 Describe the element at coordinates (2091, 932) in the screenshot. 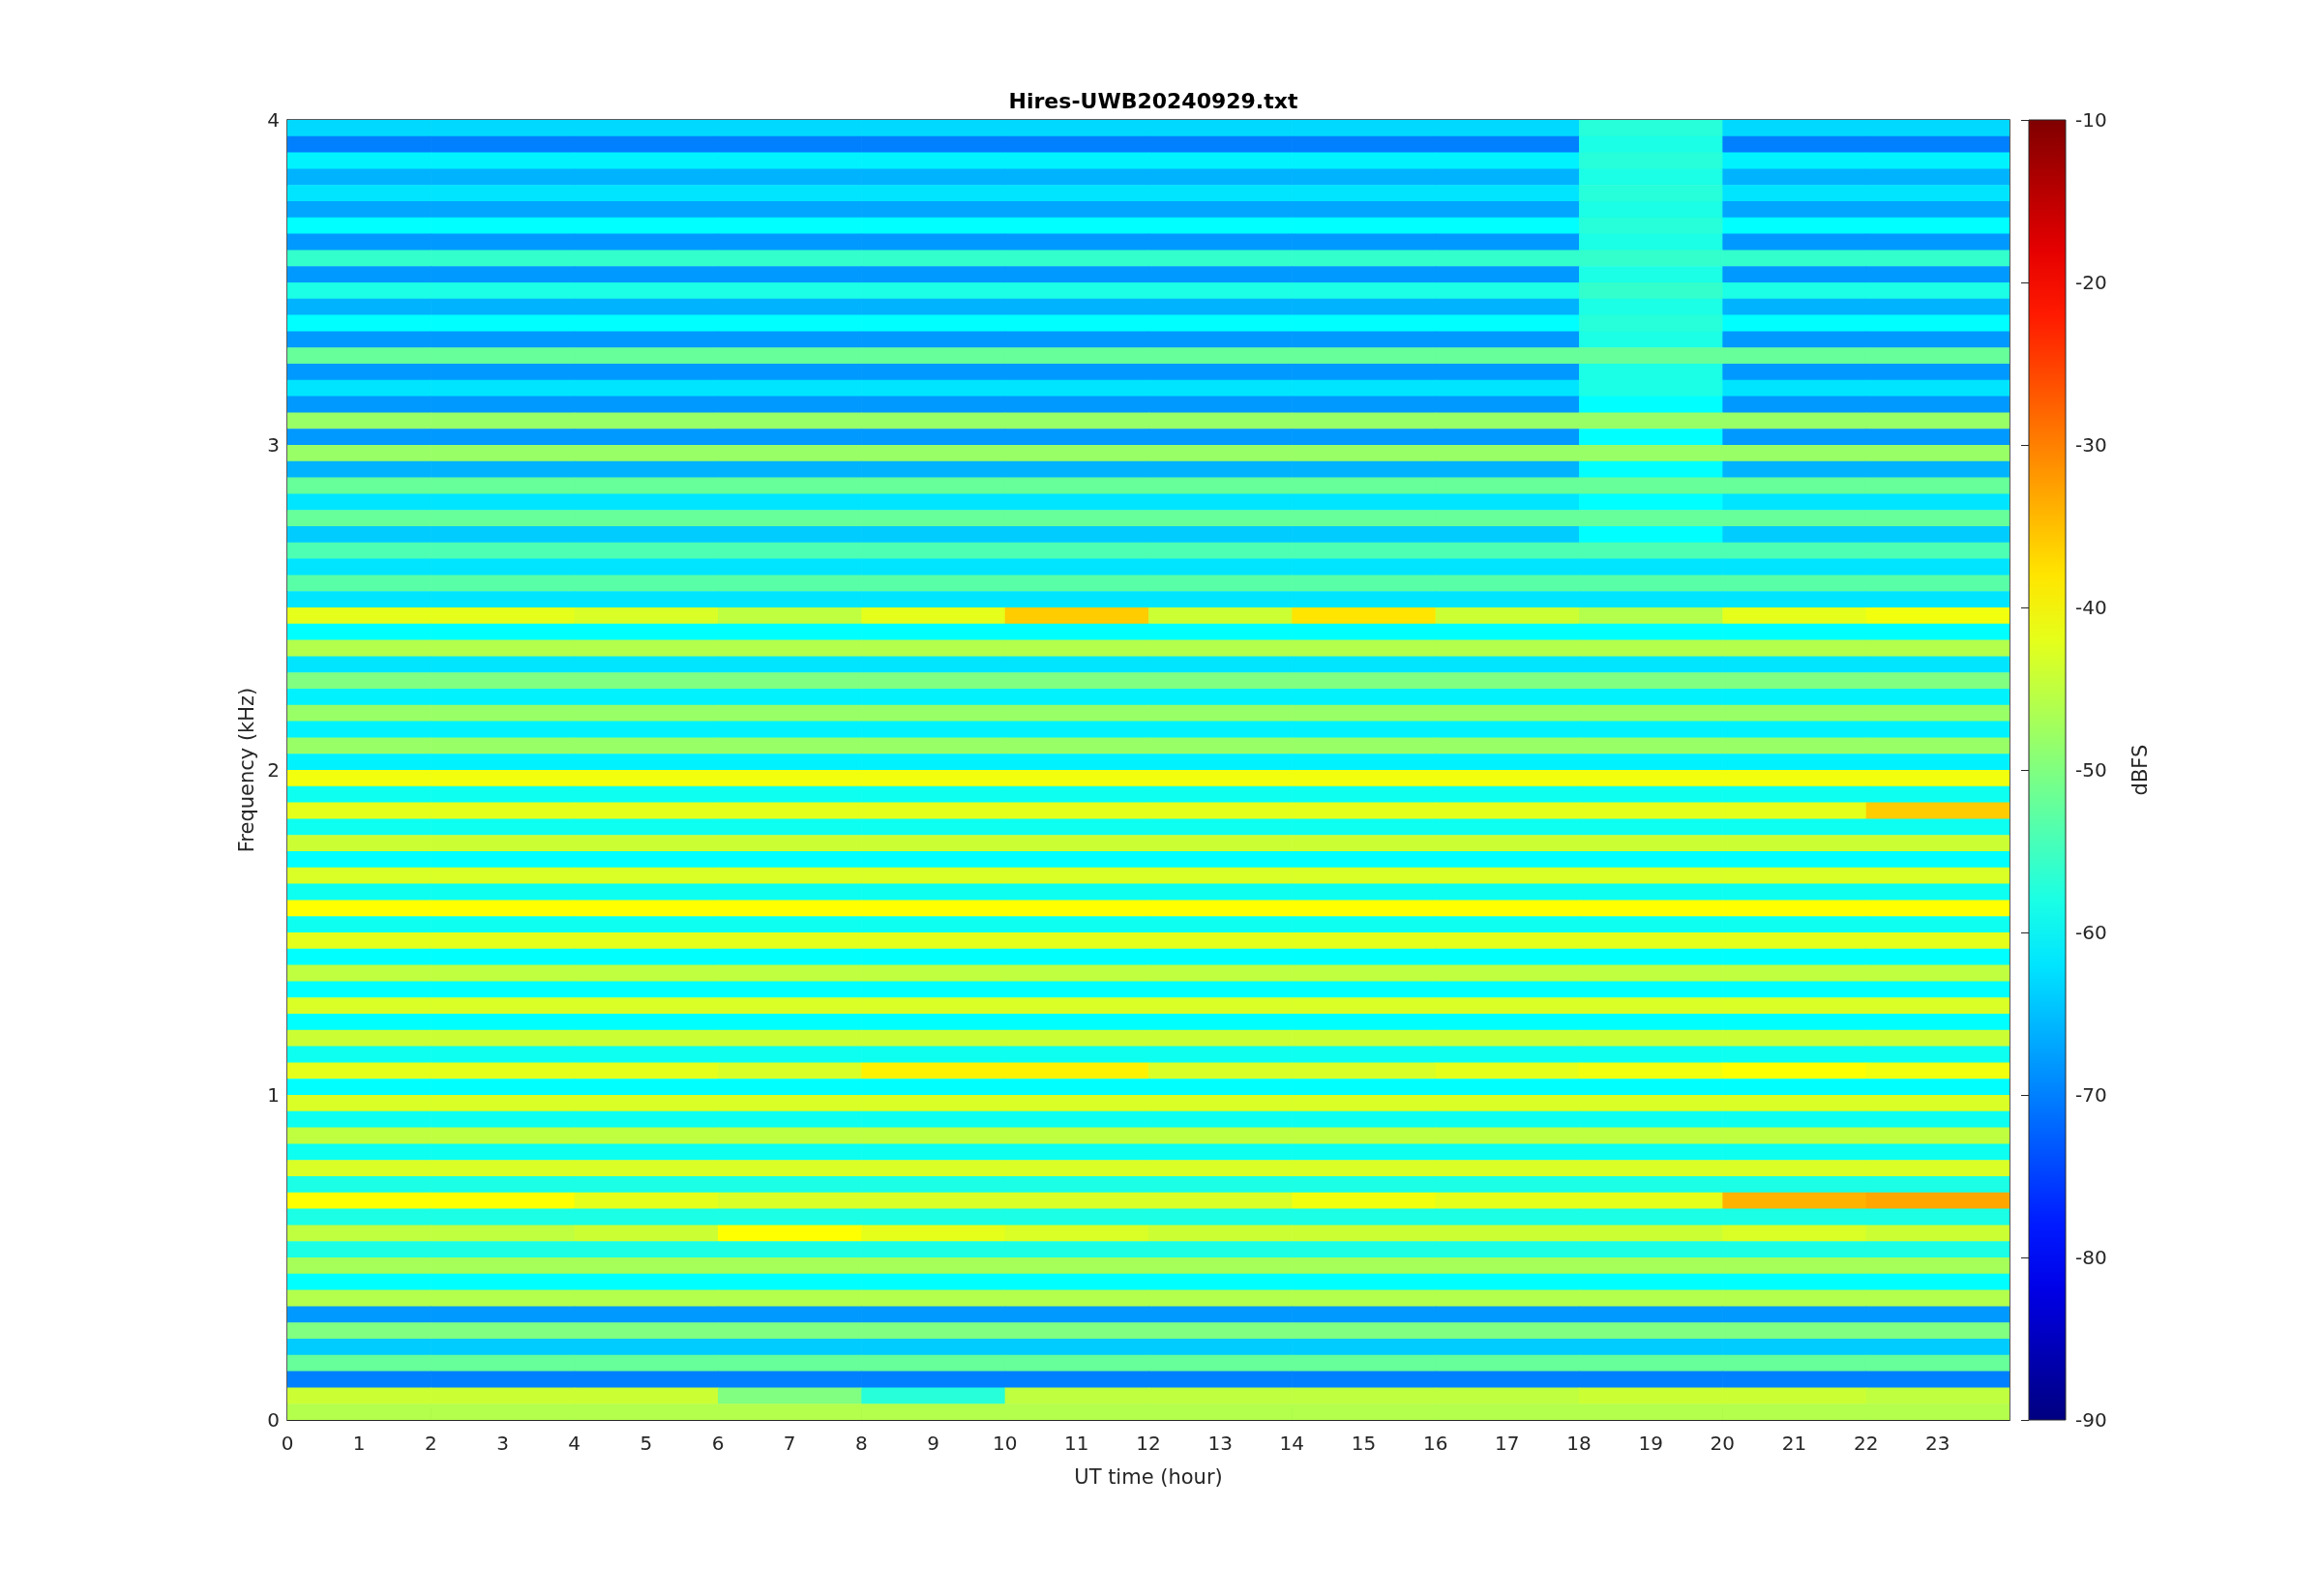

I see `color-bar-label: -60` at that location.